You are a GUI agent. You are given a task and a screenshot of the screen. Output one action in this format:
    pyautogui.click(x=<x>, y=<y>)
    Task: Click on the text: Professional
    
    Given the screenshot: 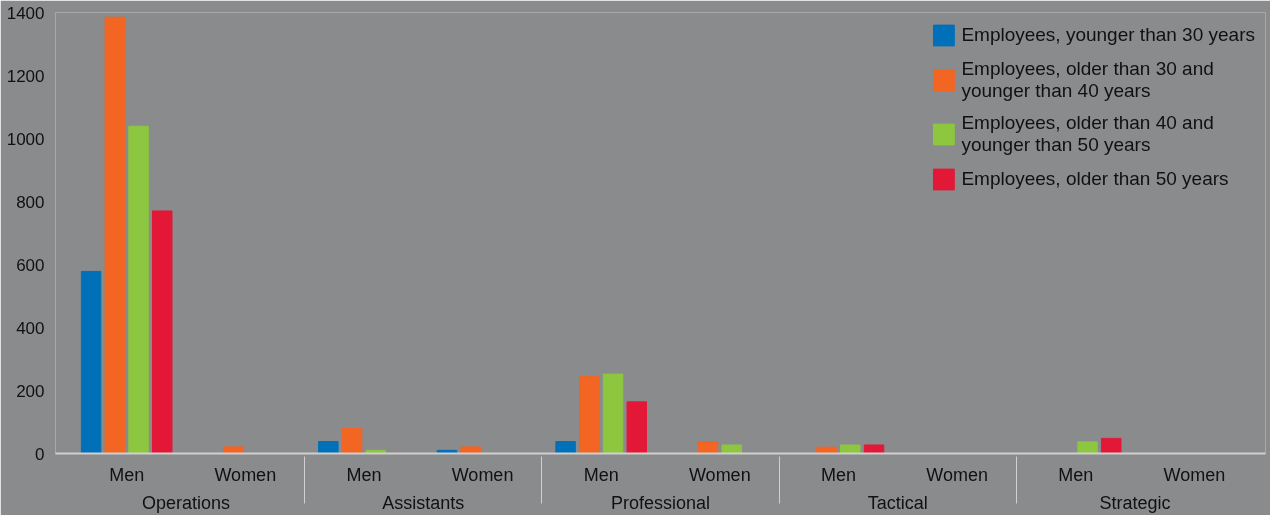 What is the action you would take?
    pyautogui.click(x=660, y=502)
    